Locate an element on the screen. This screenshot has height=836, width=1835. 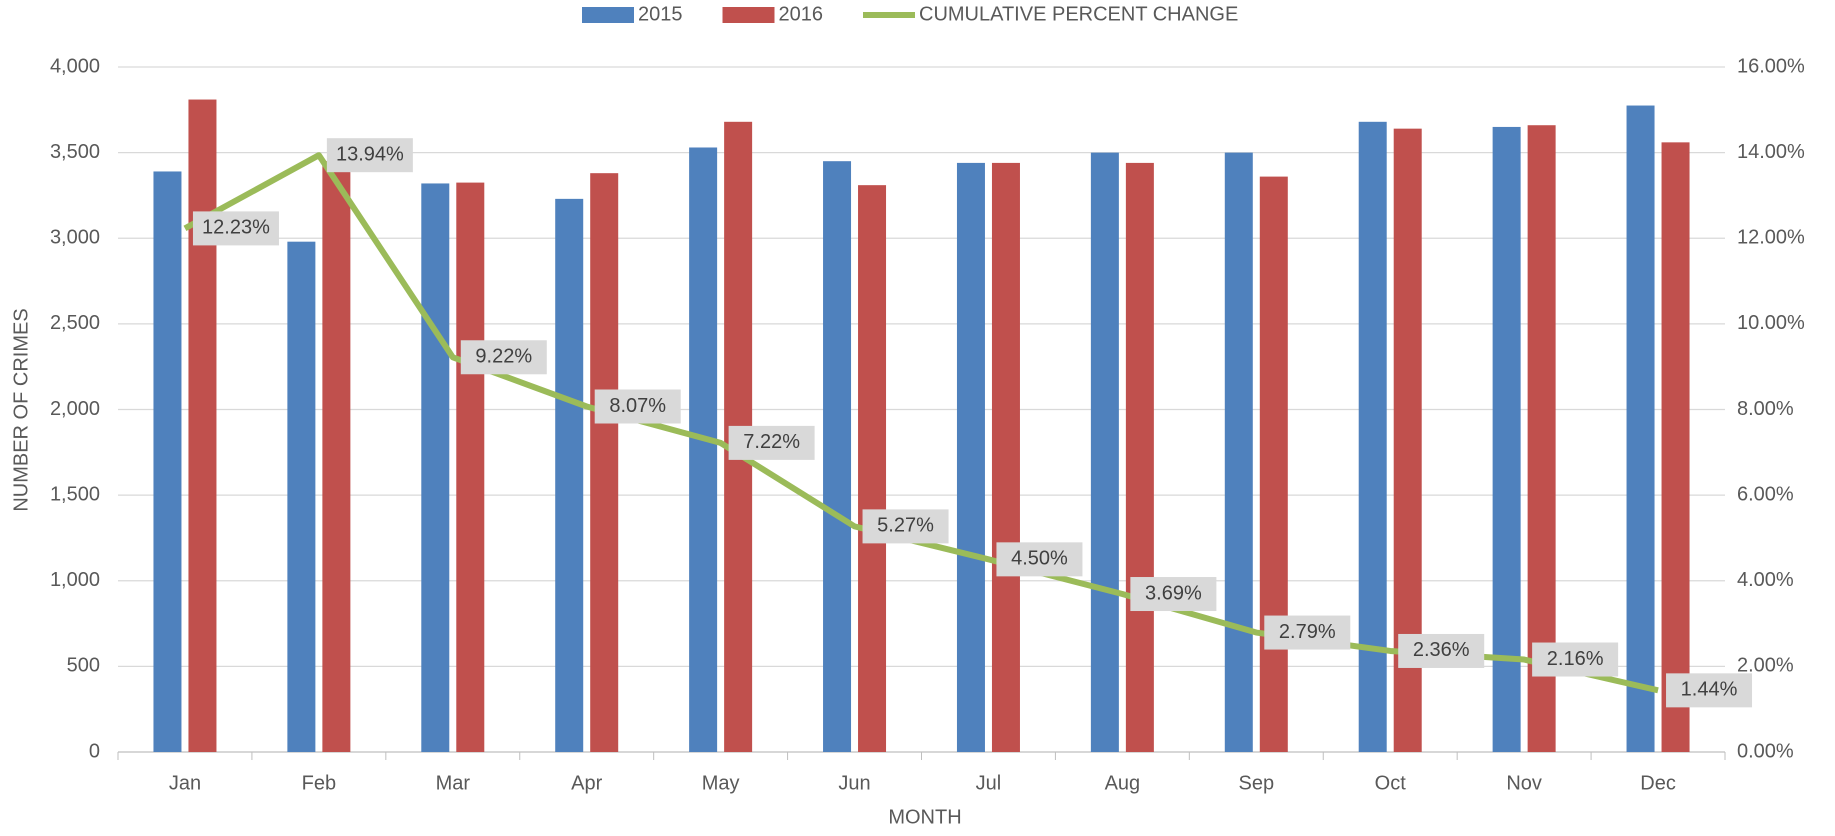
x-tick-label: Mar is located at coordinates (453, 783).